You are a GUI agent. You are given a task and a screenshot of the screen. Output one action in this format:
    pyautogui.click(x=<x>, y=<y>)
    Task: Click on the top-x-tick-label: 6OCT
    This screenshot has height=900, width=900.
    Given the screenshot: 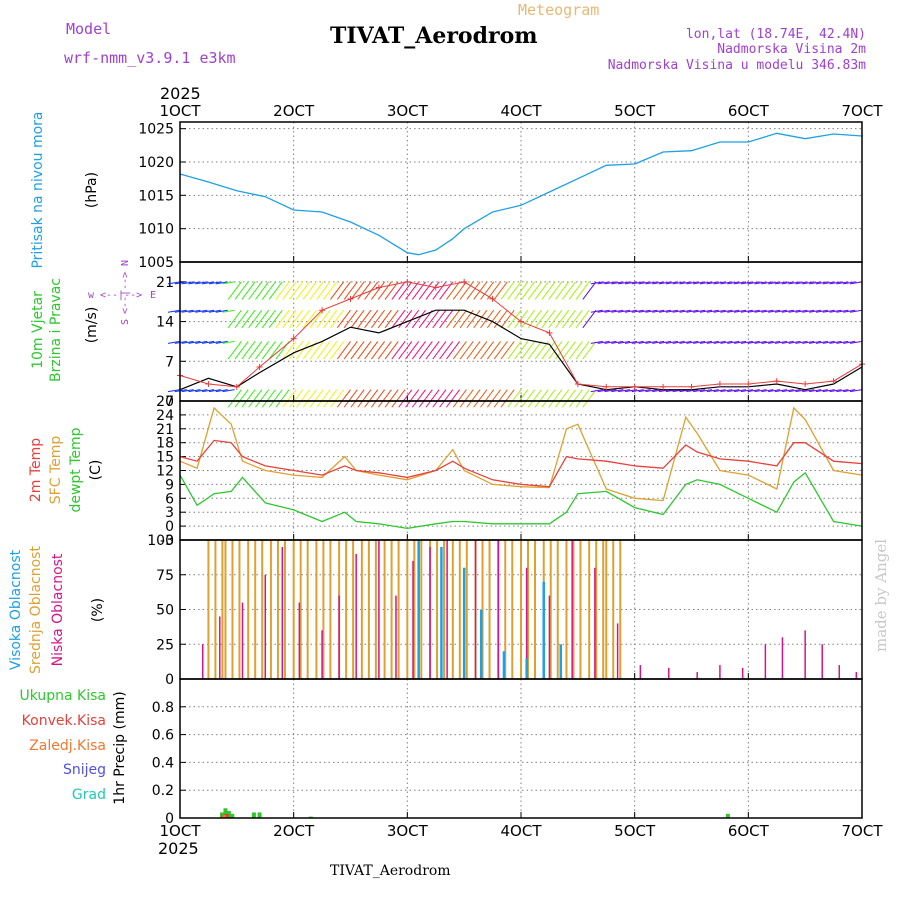 What is the action you would take?
    pyautogui.click(x=749, y=111)
    